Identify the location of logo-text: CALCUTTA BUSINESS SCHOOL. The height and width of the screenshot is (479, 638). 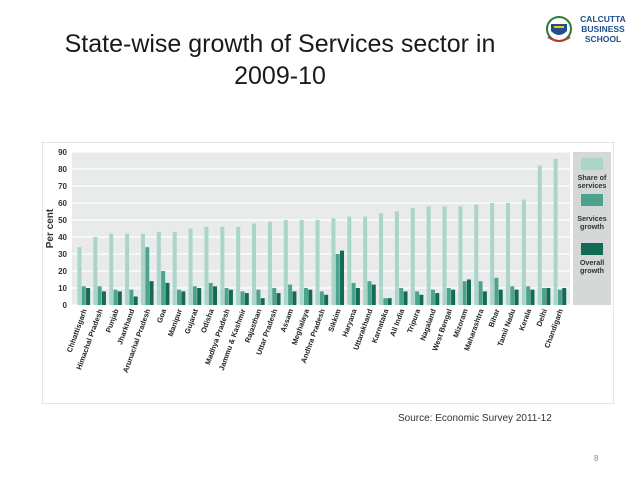
(603, 29).